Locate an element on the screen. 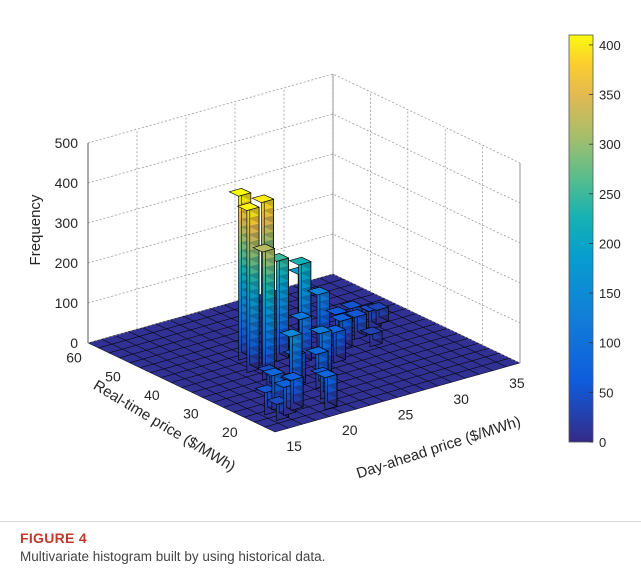 The width and height of the screenshot is (641, 587). z-axis-label: Frequency is located at coordinates (35, 229).